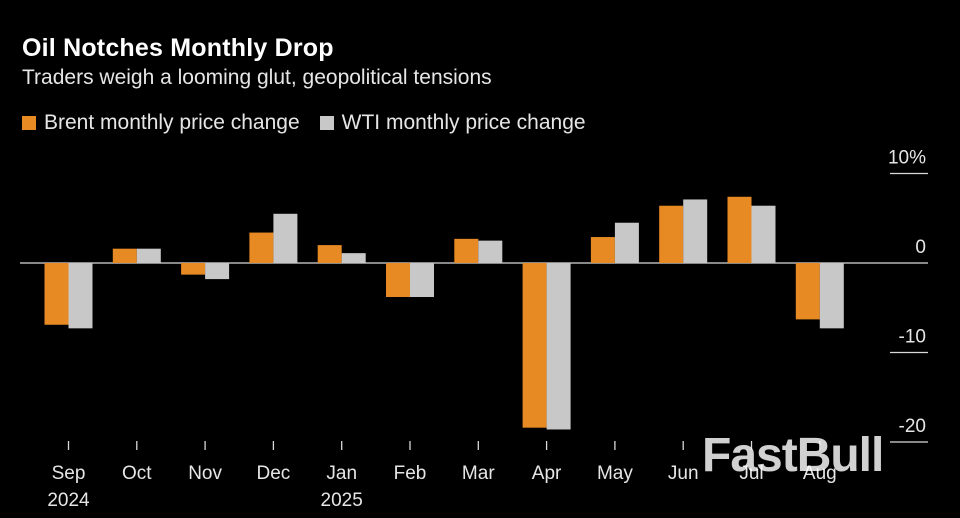 This screenshot has height=518, width=960. What do you see at coordinates (274, 473) in the screenshot?
I see `x-tick-label-dec: Dec` at bounding box center [274, 473].